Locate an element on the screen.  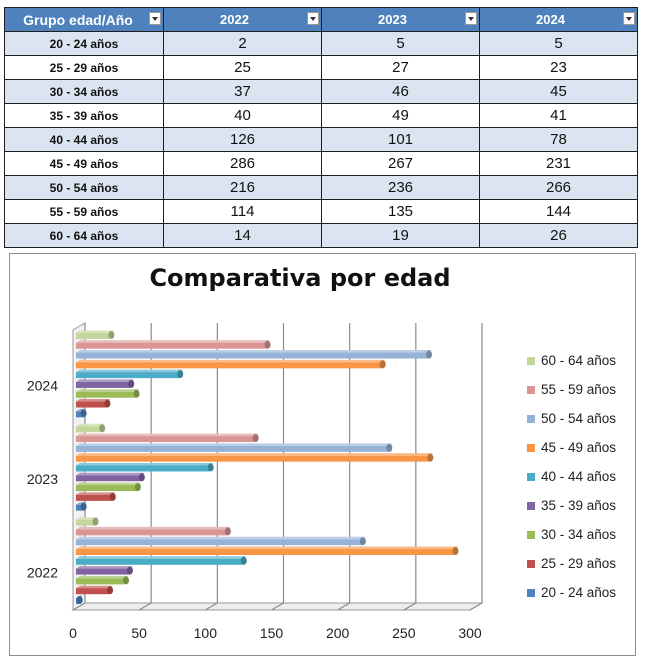
legend-label: 35 - 39 años is located at coordinates (578, 505).